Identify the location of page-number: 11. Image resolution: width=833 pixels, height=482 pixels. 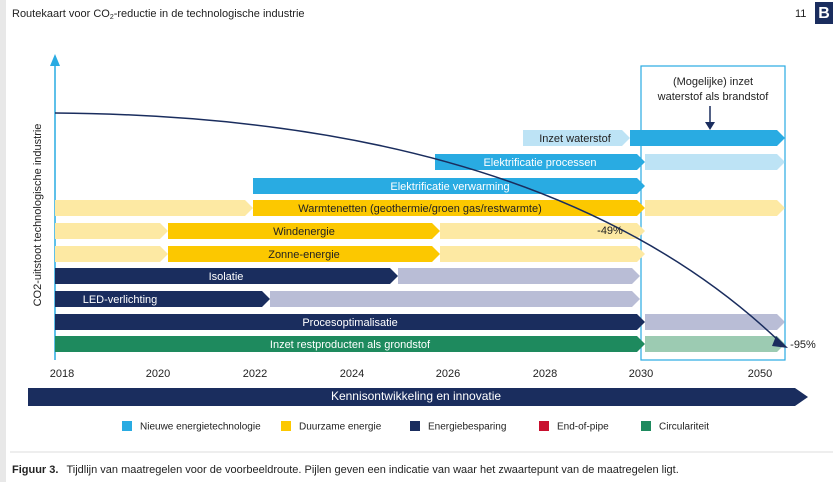
(800, 14).